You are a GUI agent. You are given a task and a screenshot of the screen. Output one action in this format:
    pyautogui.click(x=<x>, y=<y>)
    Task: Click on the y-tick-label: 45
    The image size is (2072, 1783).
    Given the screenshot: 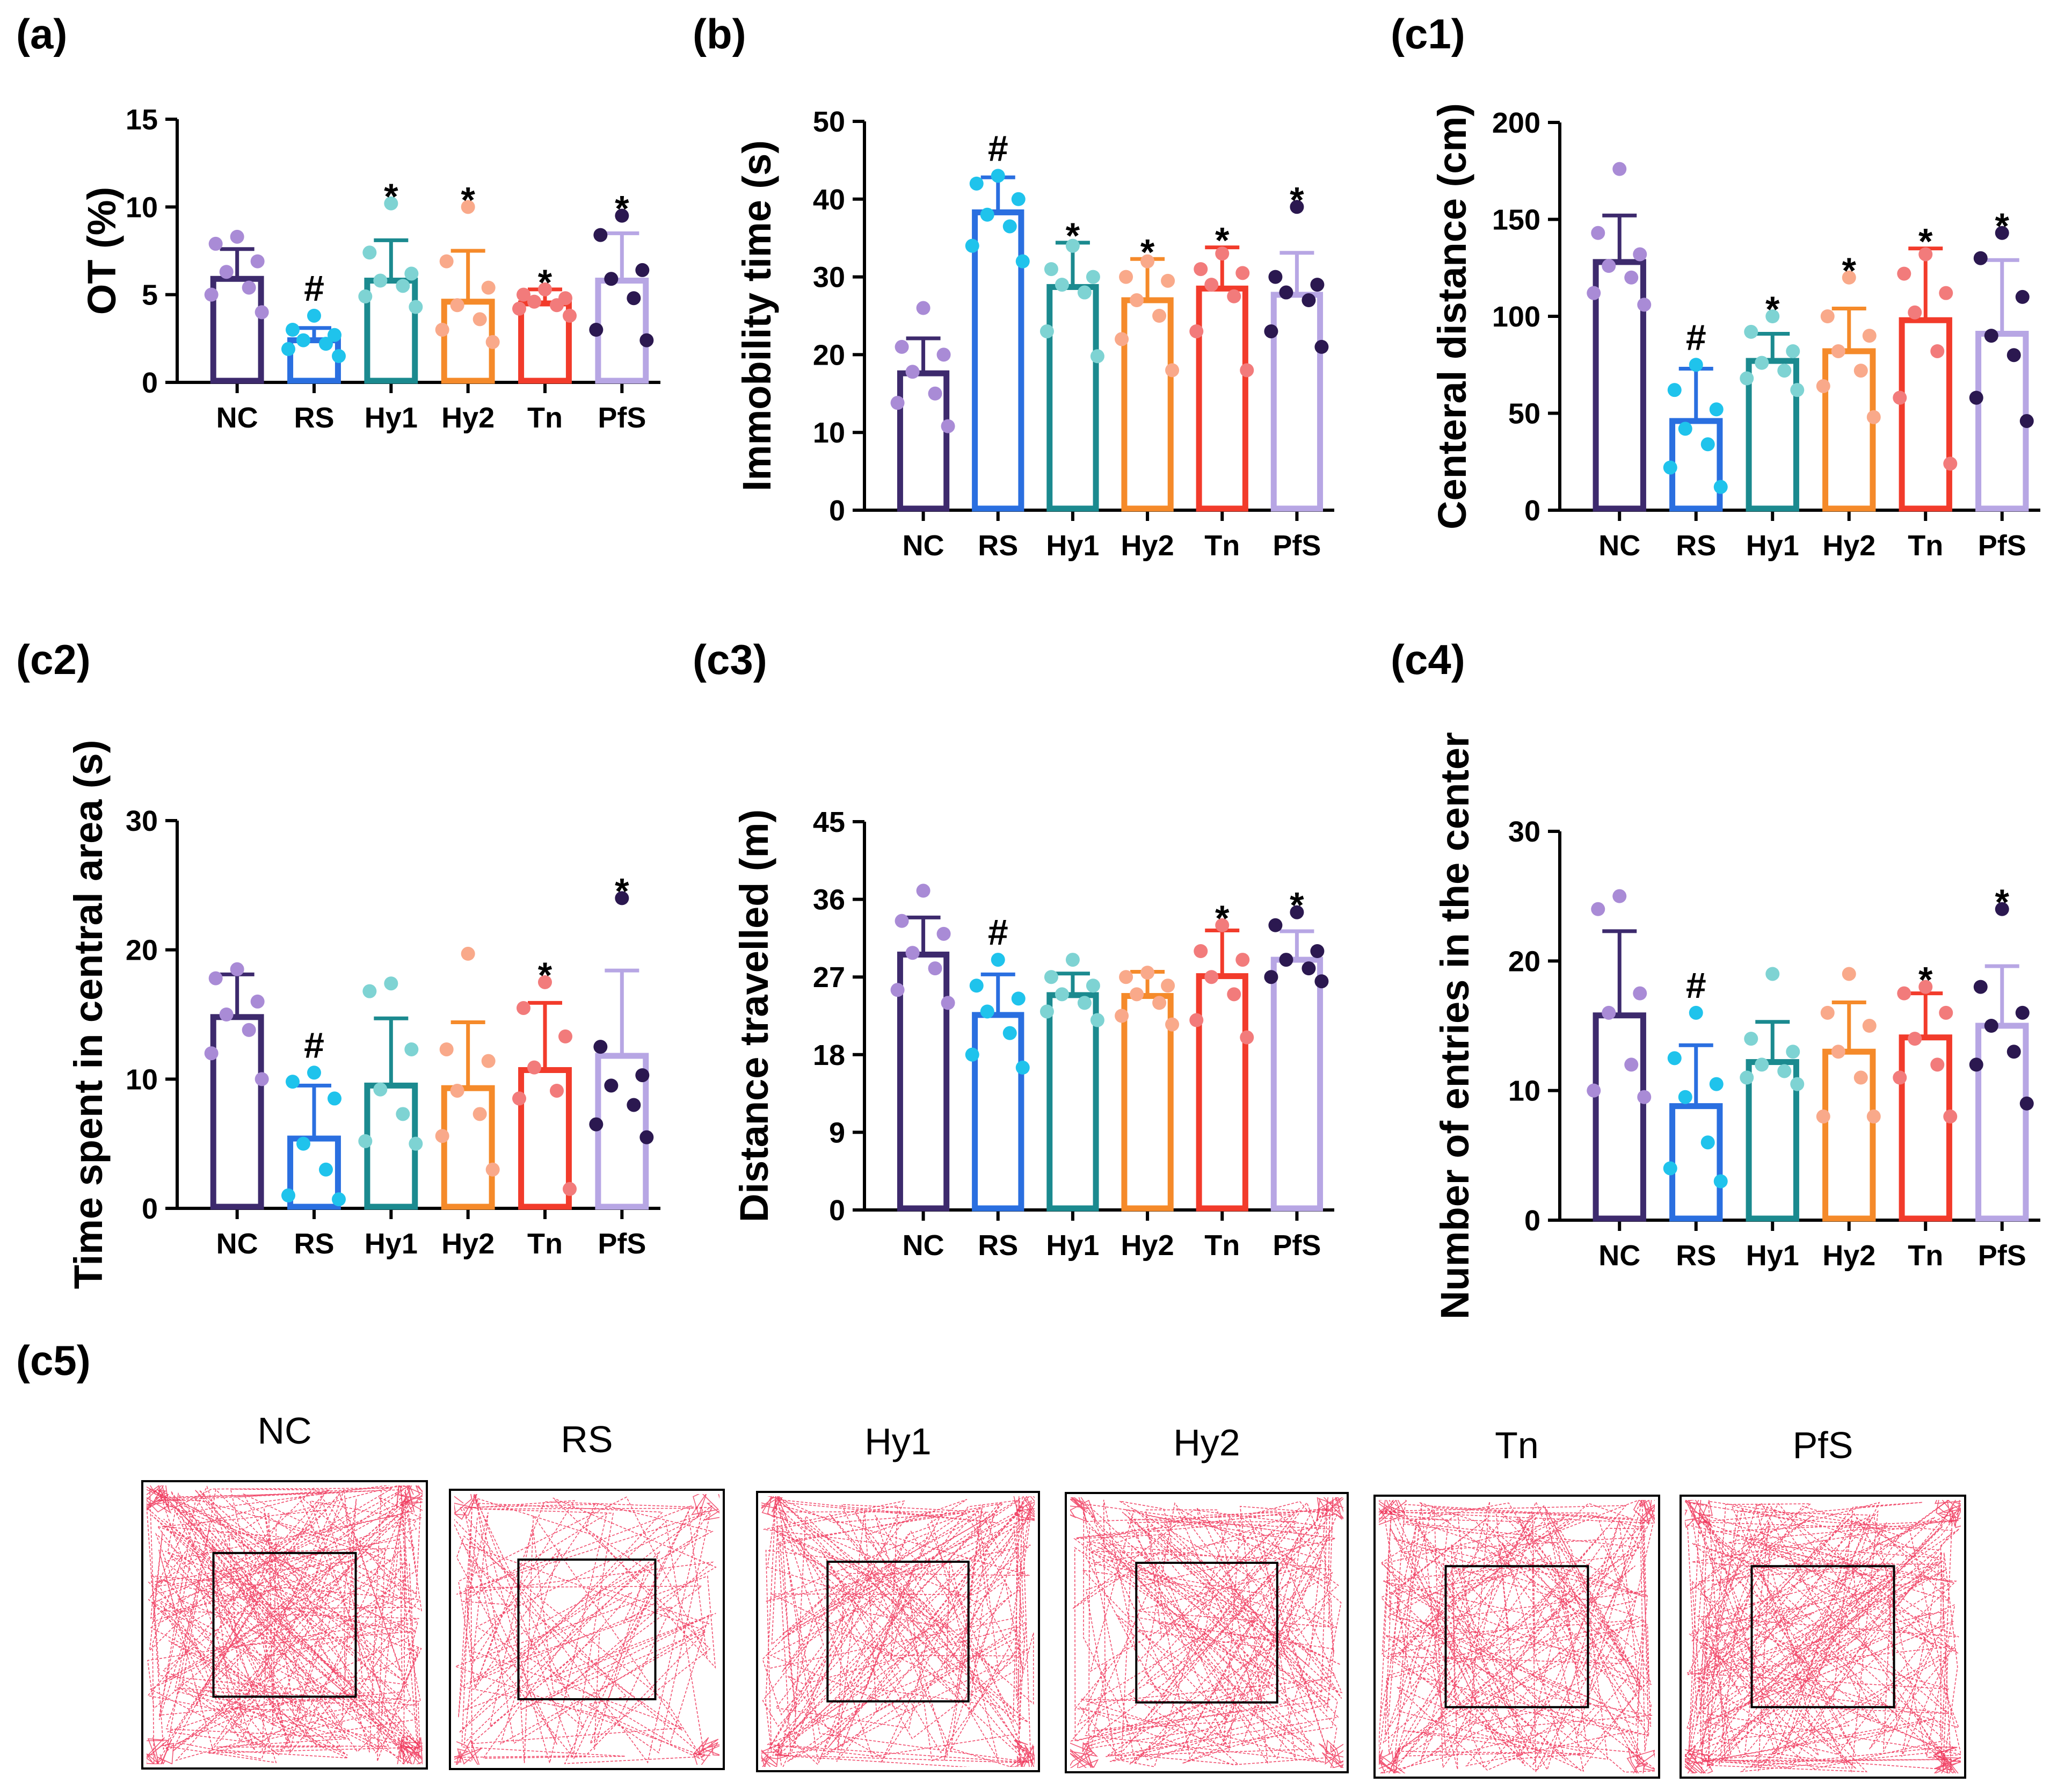 What is the action you would take?
    pyautogui.click(x=829, y=822)
    